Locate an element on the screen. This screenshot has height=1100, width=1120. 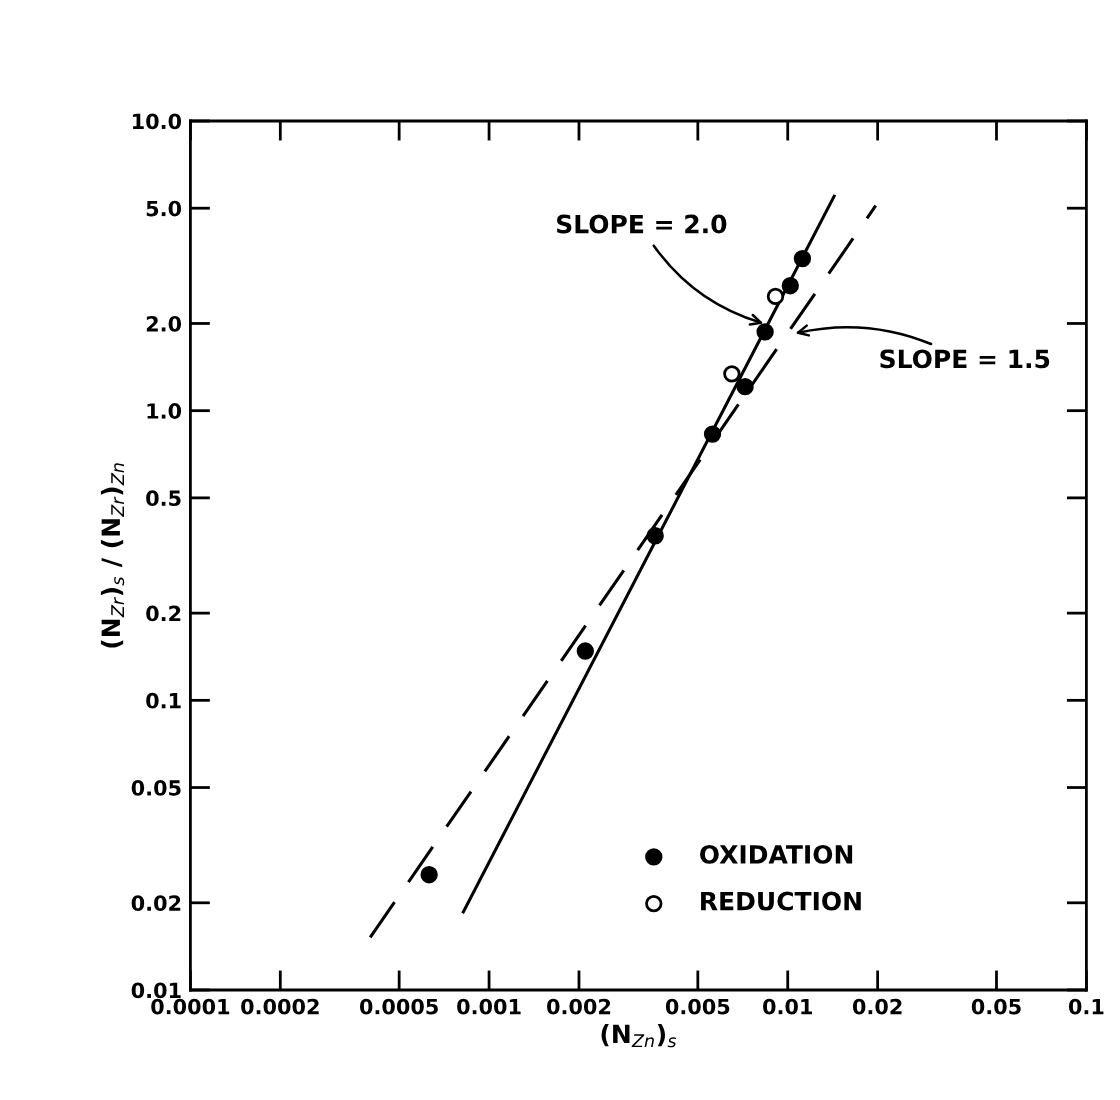
y-tick-label: 1.0 is located at coordinates (164, 411).